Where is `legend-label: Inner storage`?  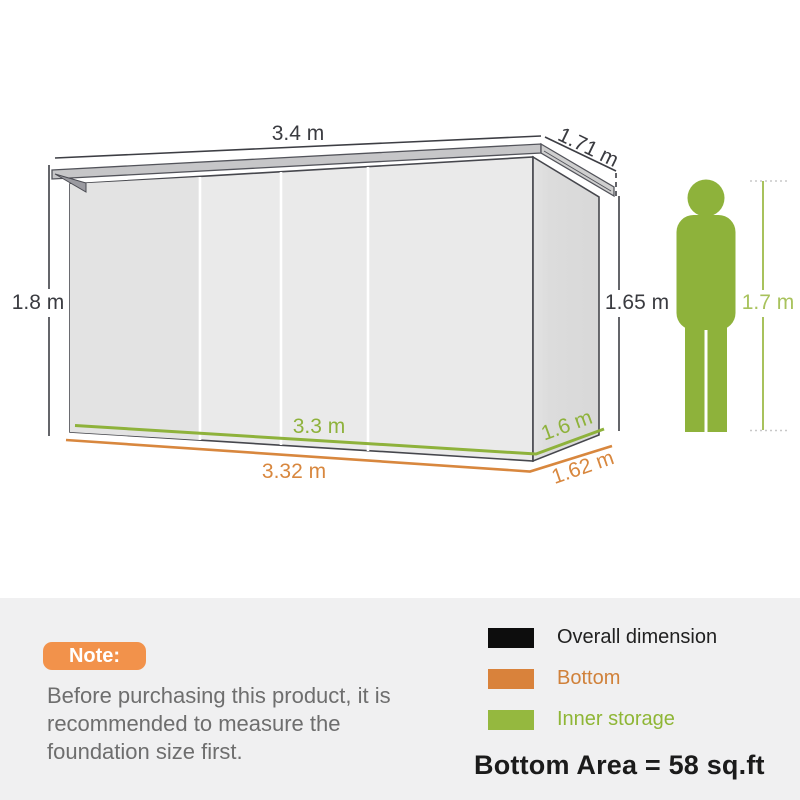 legend-label: Inner storage is located at coordinates (616, 719).